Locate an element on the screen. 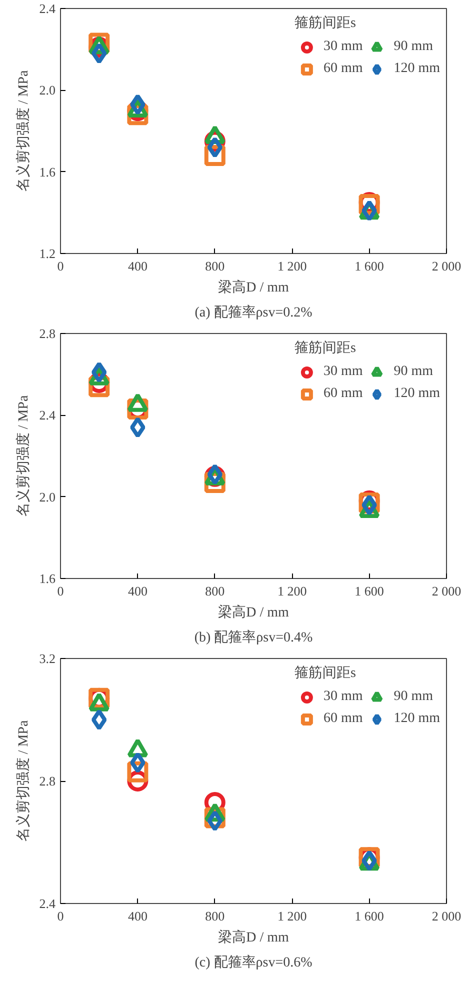 Image resolution: width=468 pixels, height=986 pixels. y-tick-label: 1.2 is located at coordinates (47, 253).